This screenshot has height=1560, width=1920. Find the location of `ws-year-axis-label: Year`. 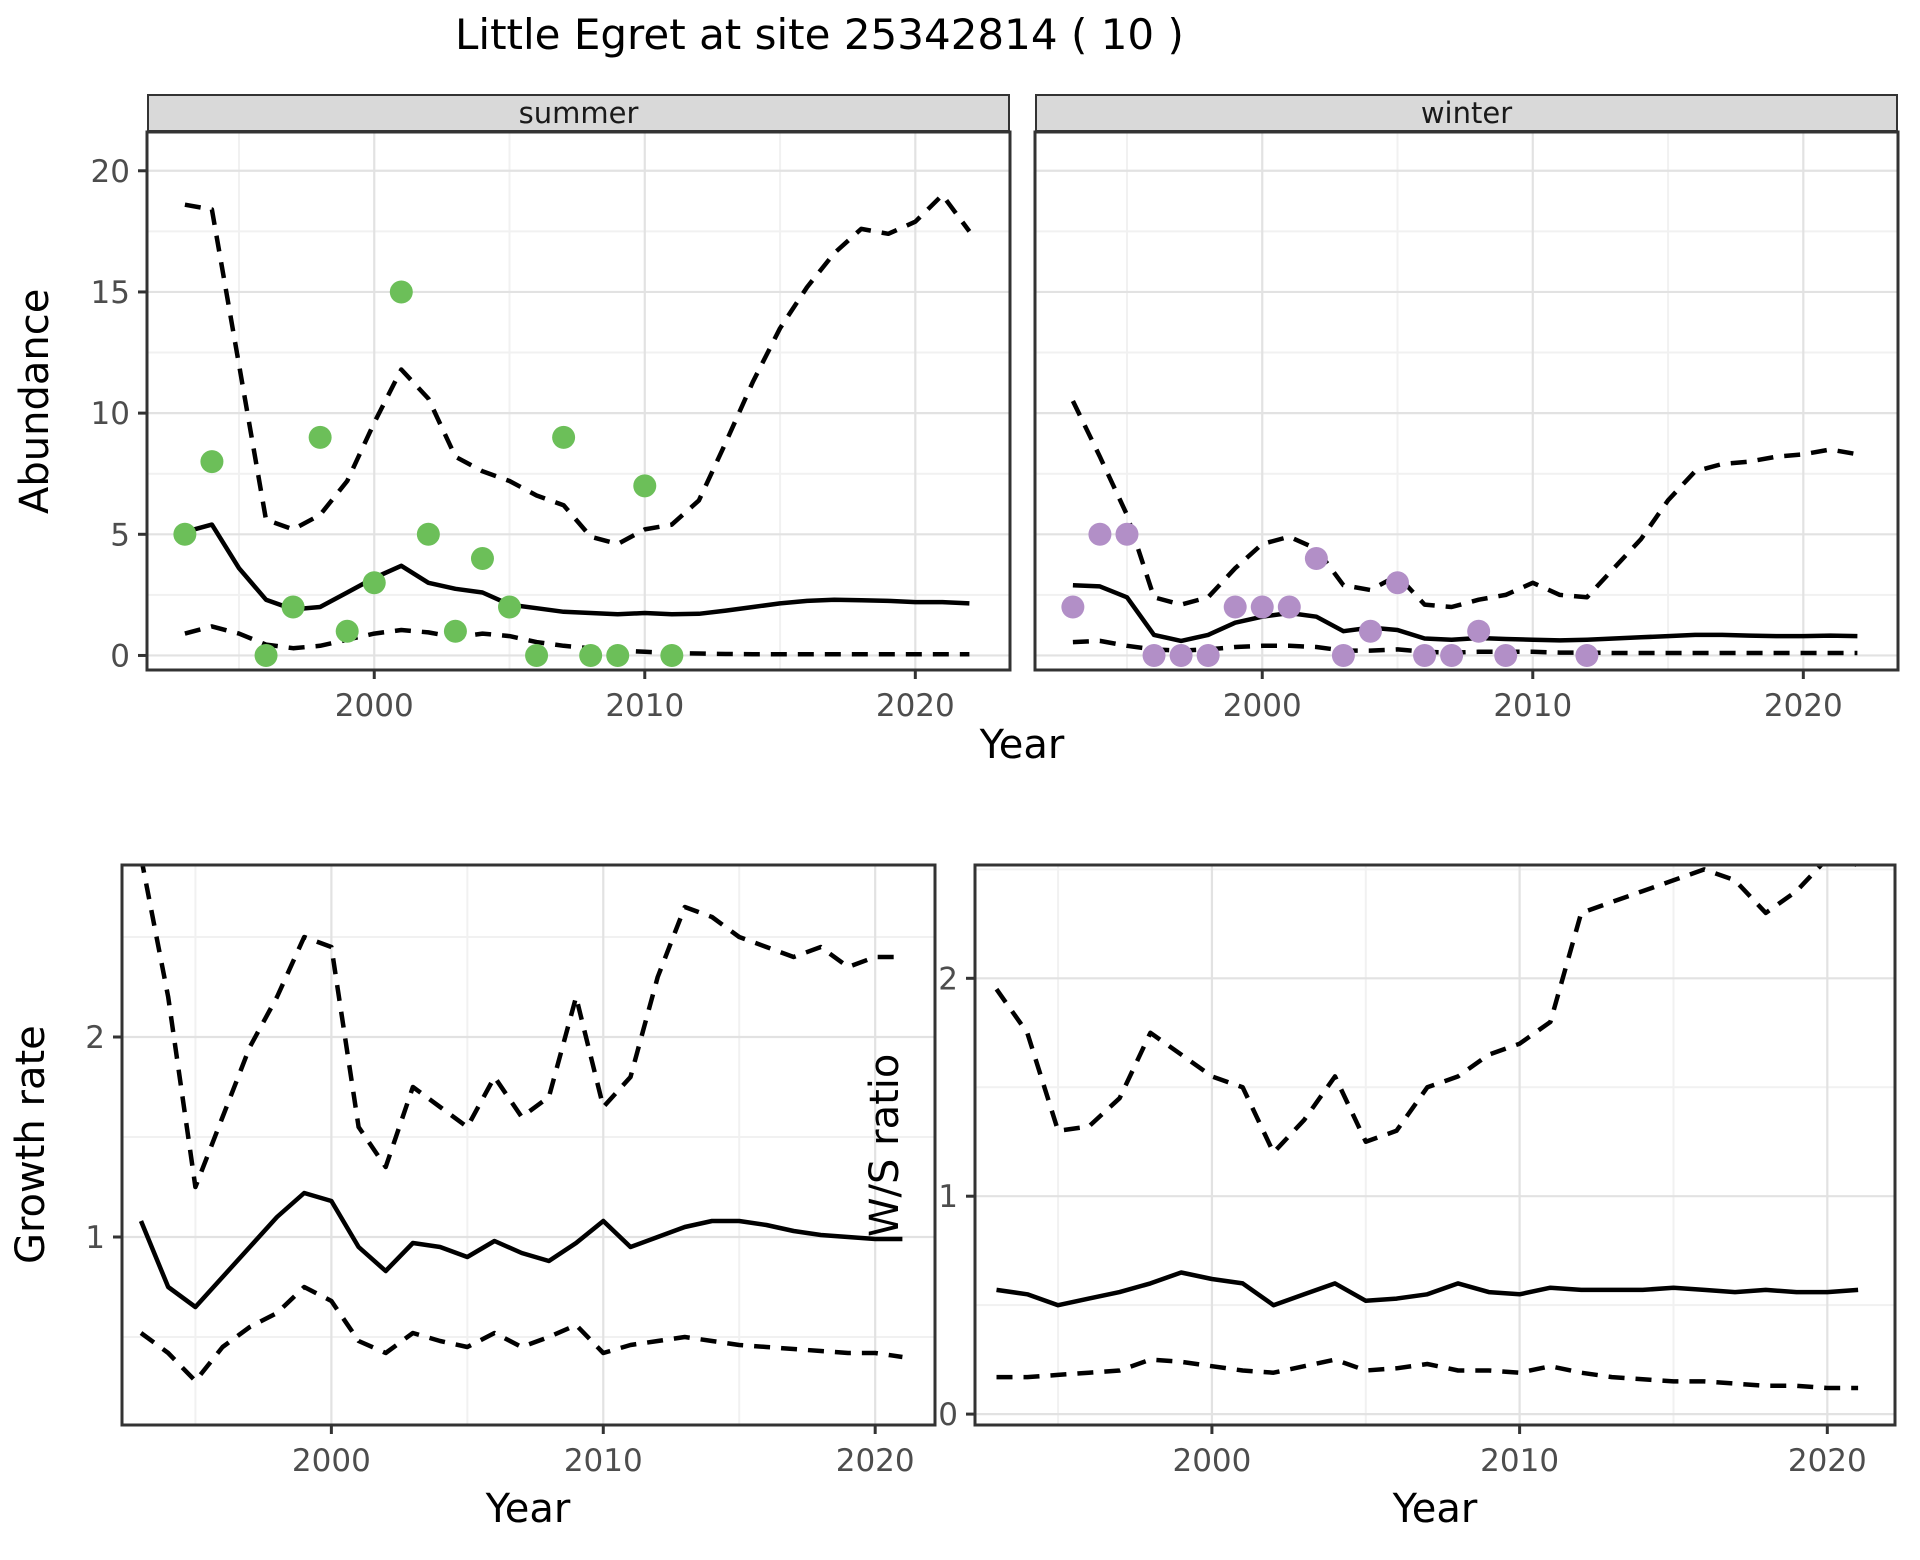

ws-year-axis-label: Year is located at coordinates (1435, 1509).